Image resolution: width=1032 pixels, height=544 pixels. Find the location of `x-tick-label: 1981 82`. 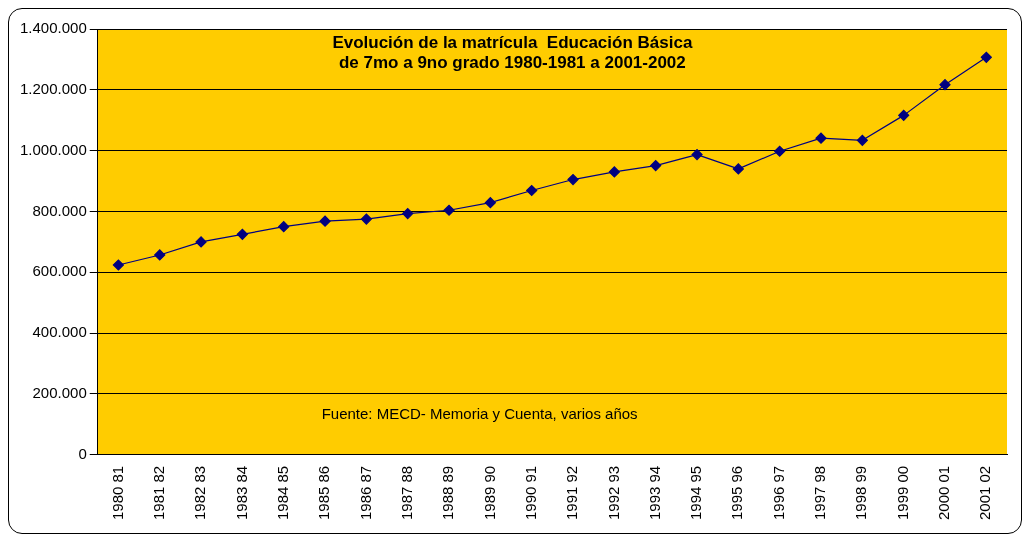

x-tick-label: 1981 82 is located at coordinates (158, 493).